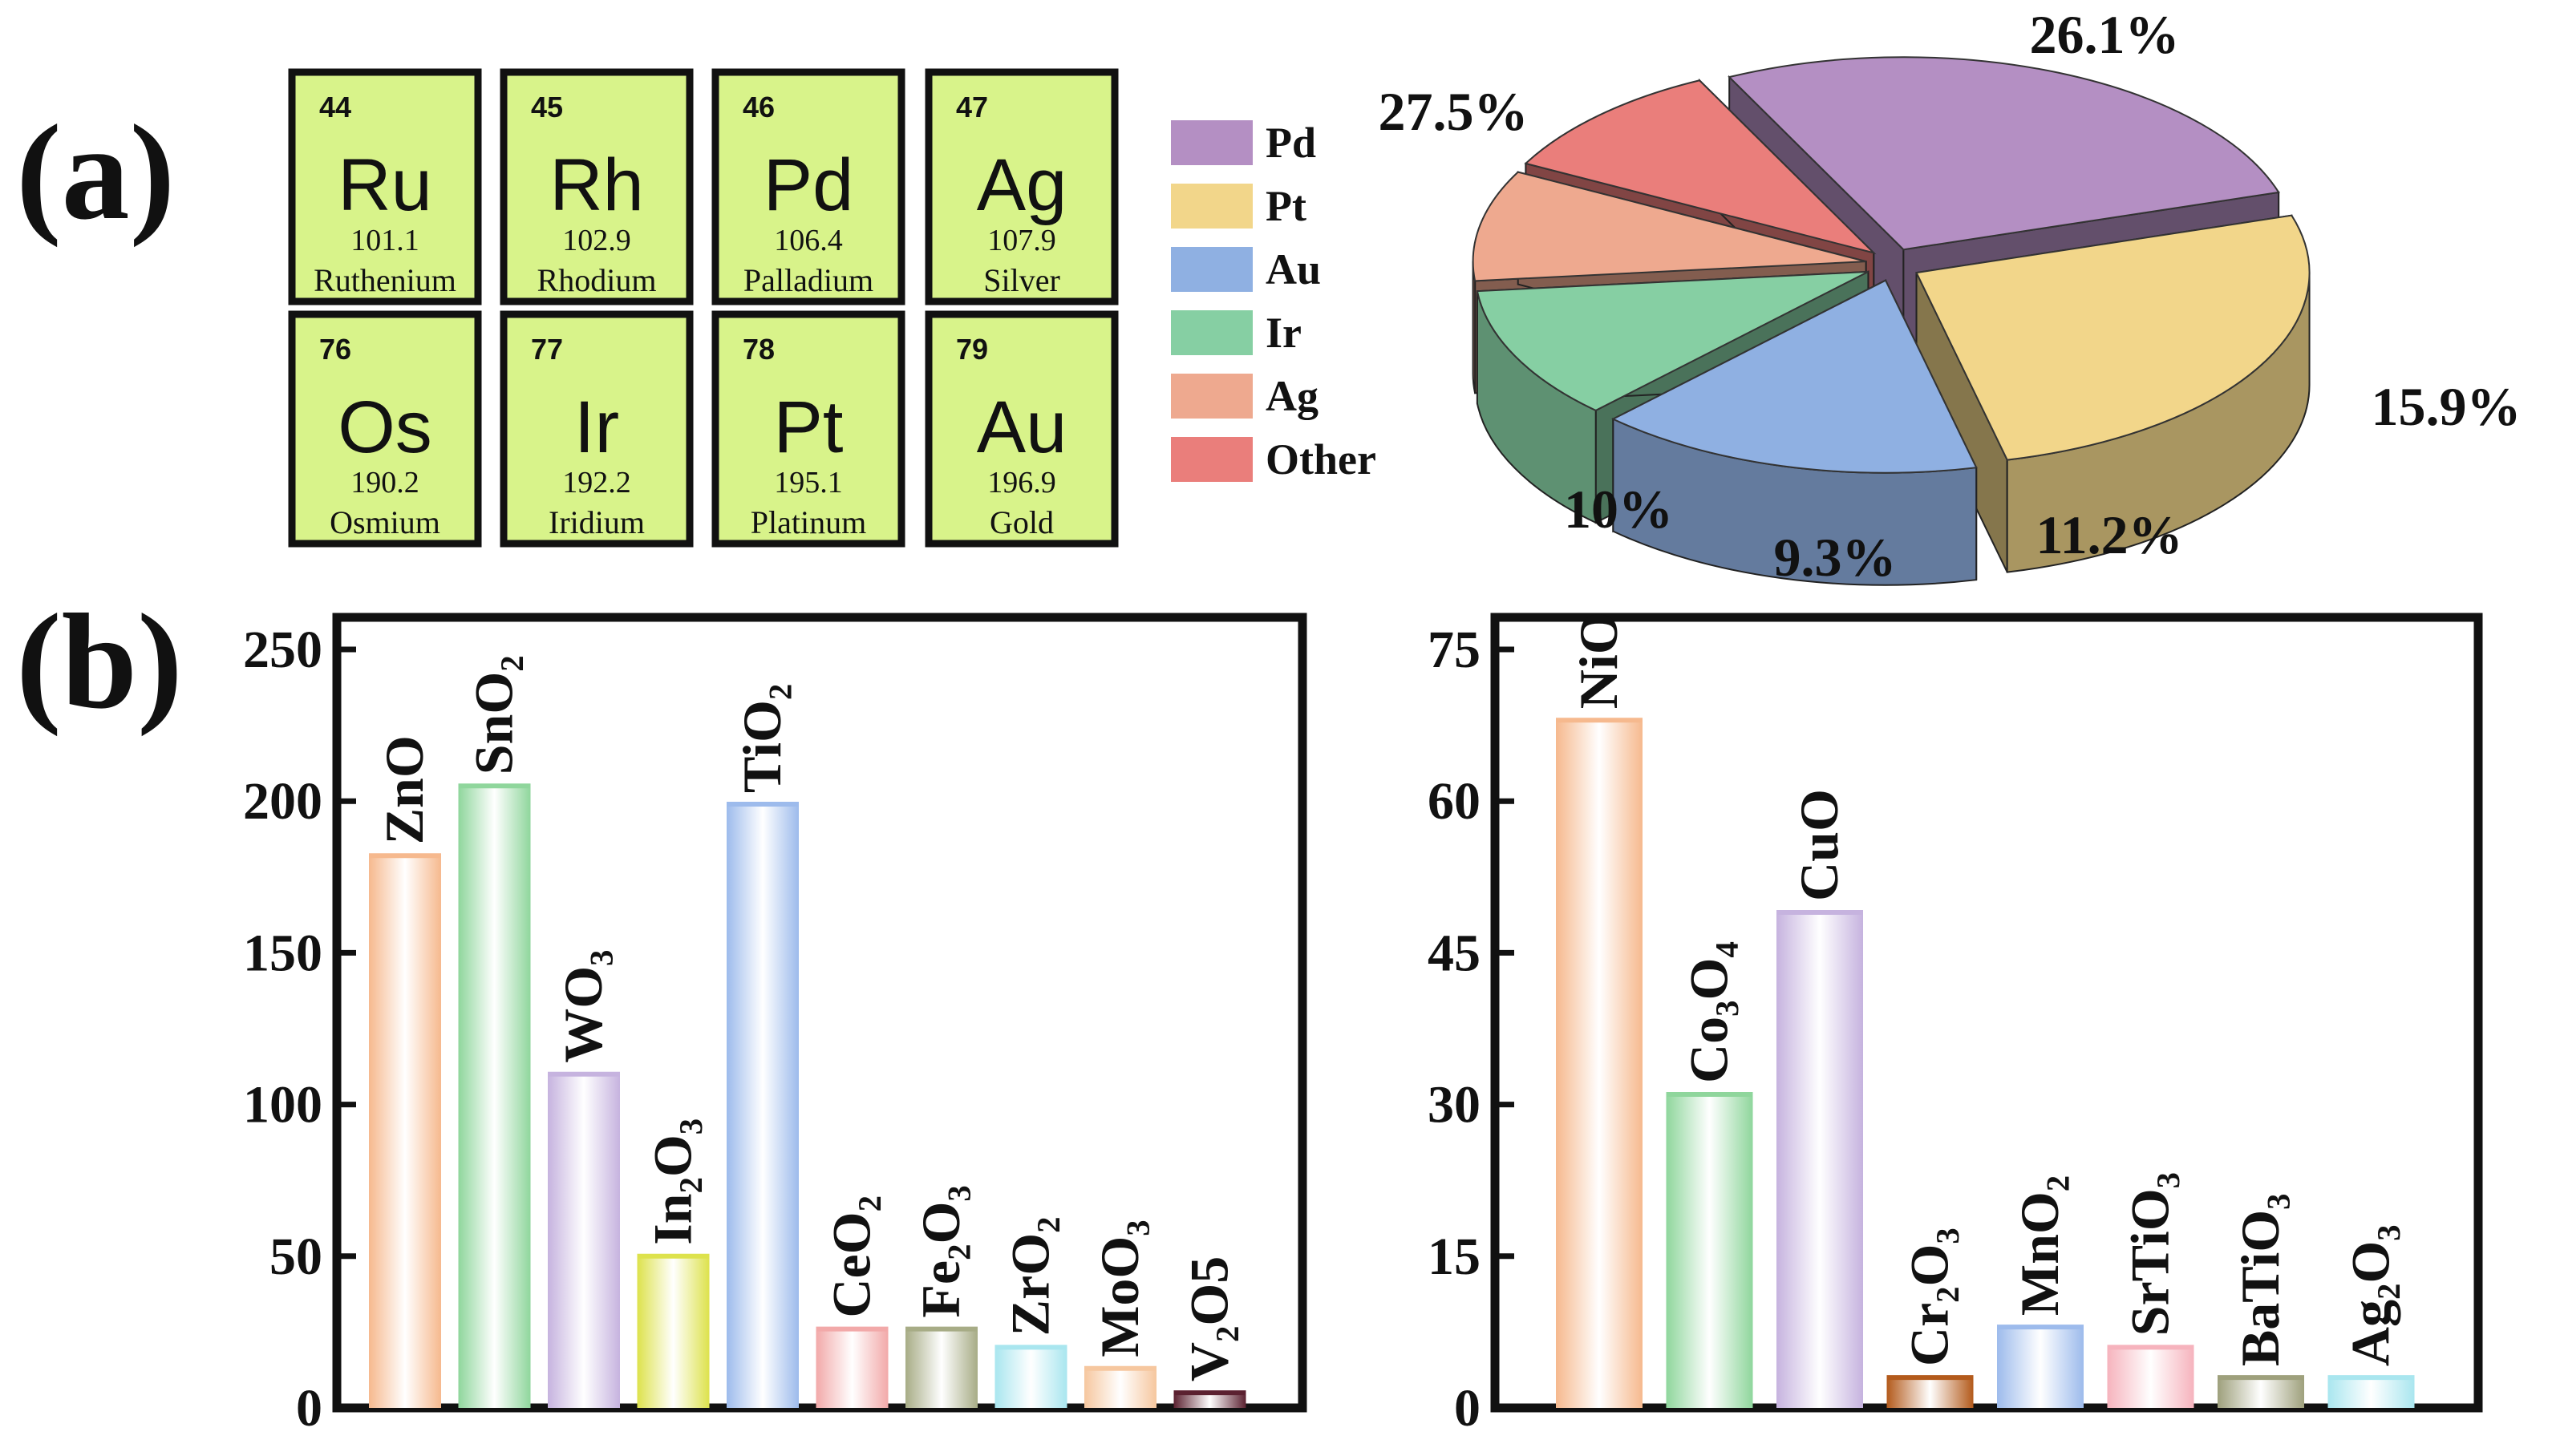 This screenshot has width=2552, height=1456. What do you see at coordinates (1819, 845) in the screenshot?
I see `bar-label: CuO` at bounding box center [1819, 845].